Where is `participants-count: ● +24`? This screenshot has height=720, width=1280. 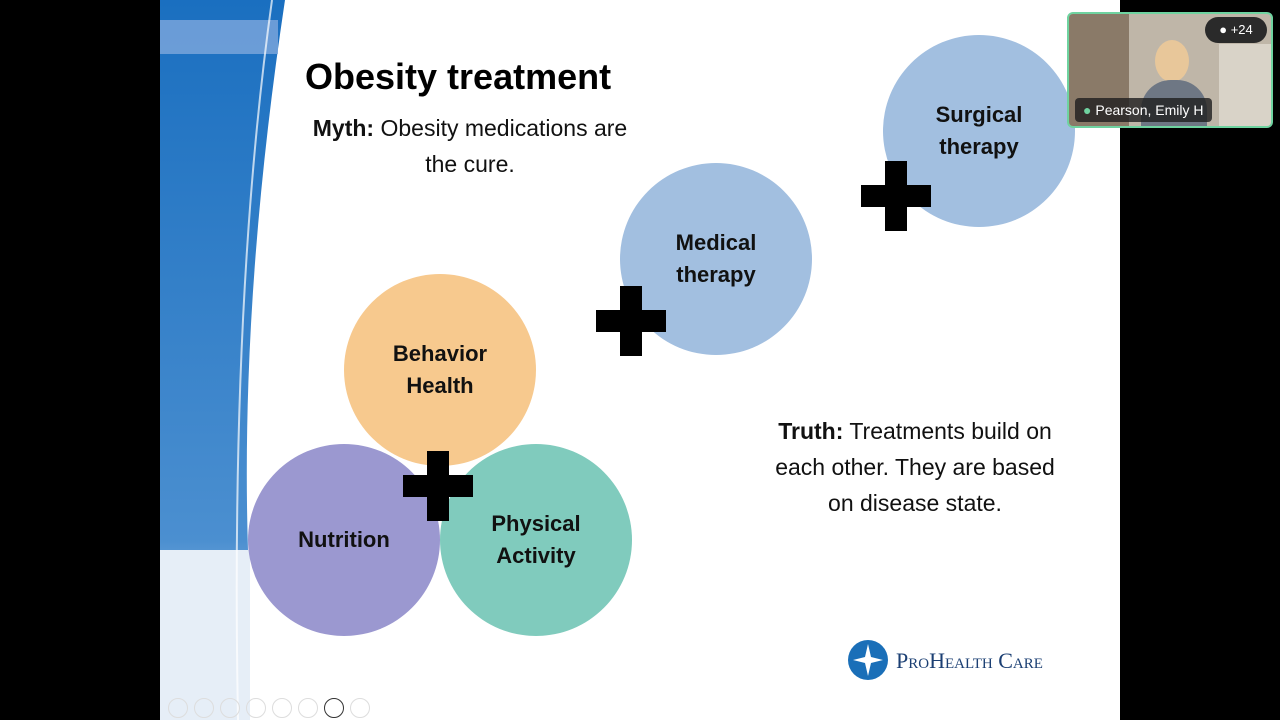 participants-count: ● +24 is located at coordinates (1236, 30).